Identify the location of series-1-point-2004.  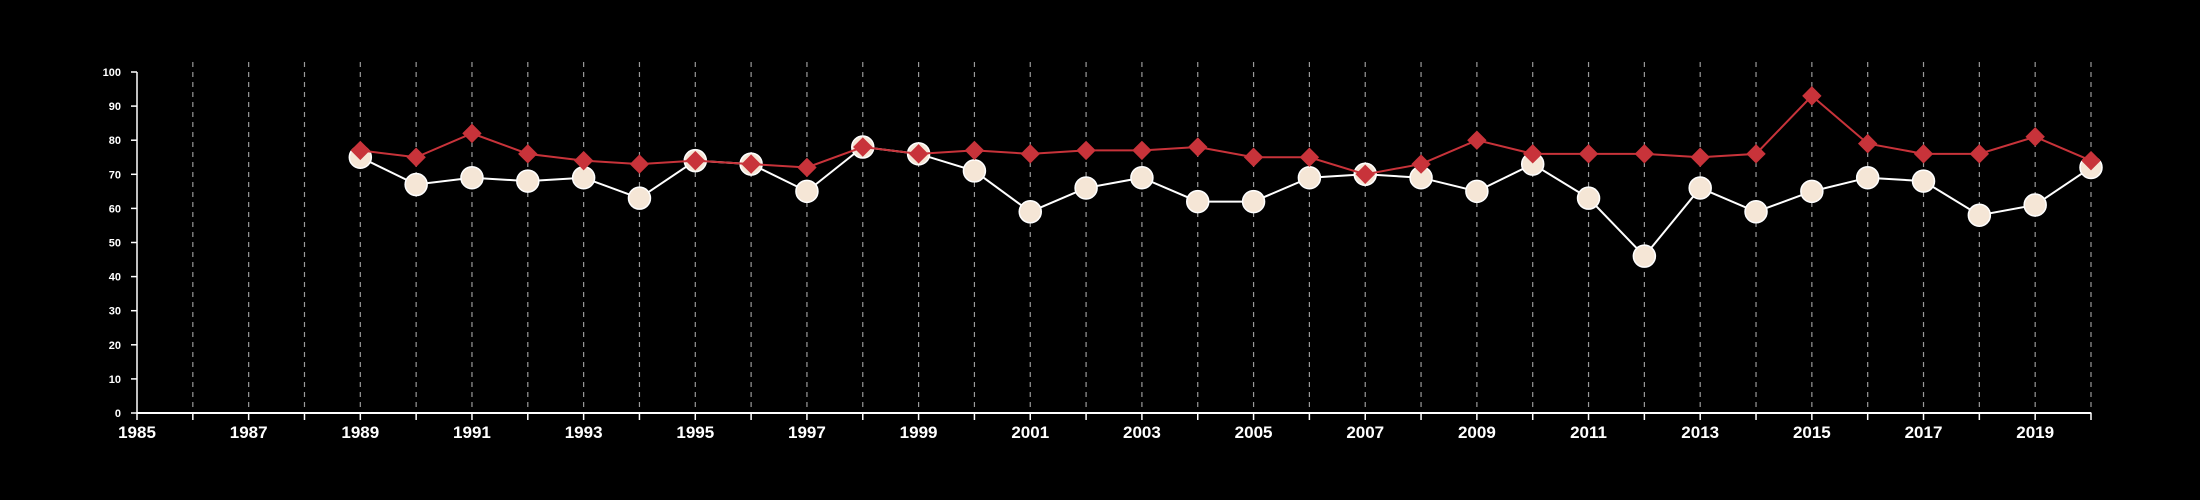
(1197, 201).